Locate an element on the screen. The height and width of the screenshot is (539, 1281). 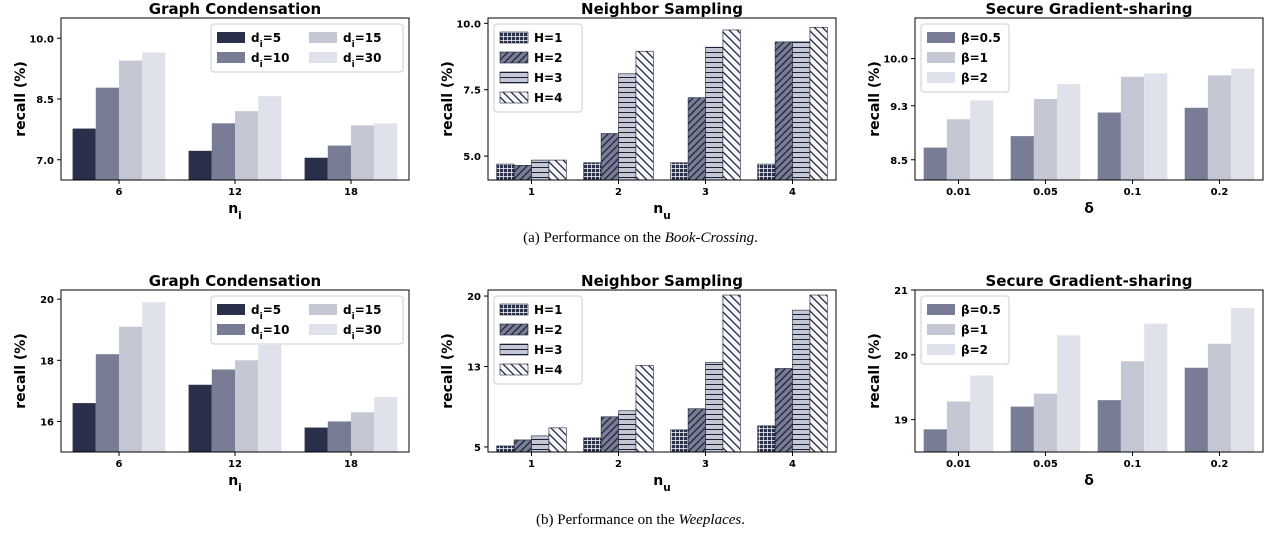
caption-b-dataset: Weeplaces is located at coordinates (710, 520).